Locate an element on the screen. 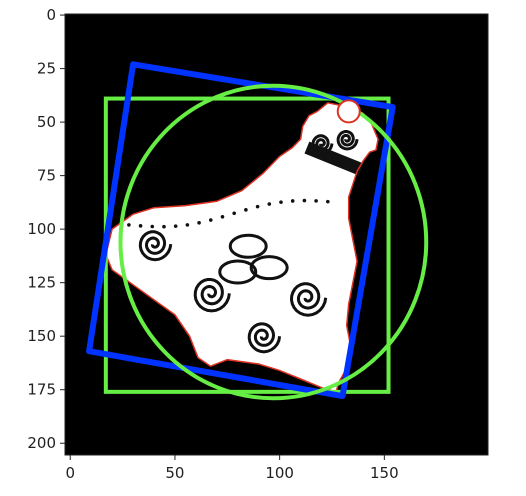 The image size is (526, 496). y-tick-label: 0 is located at coordinates (51, 15).